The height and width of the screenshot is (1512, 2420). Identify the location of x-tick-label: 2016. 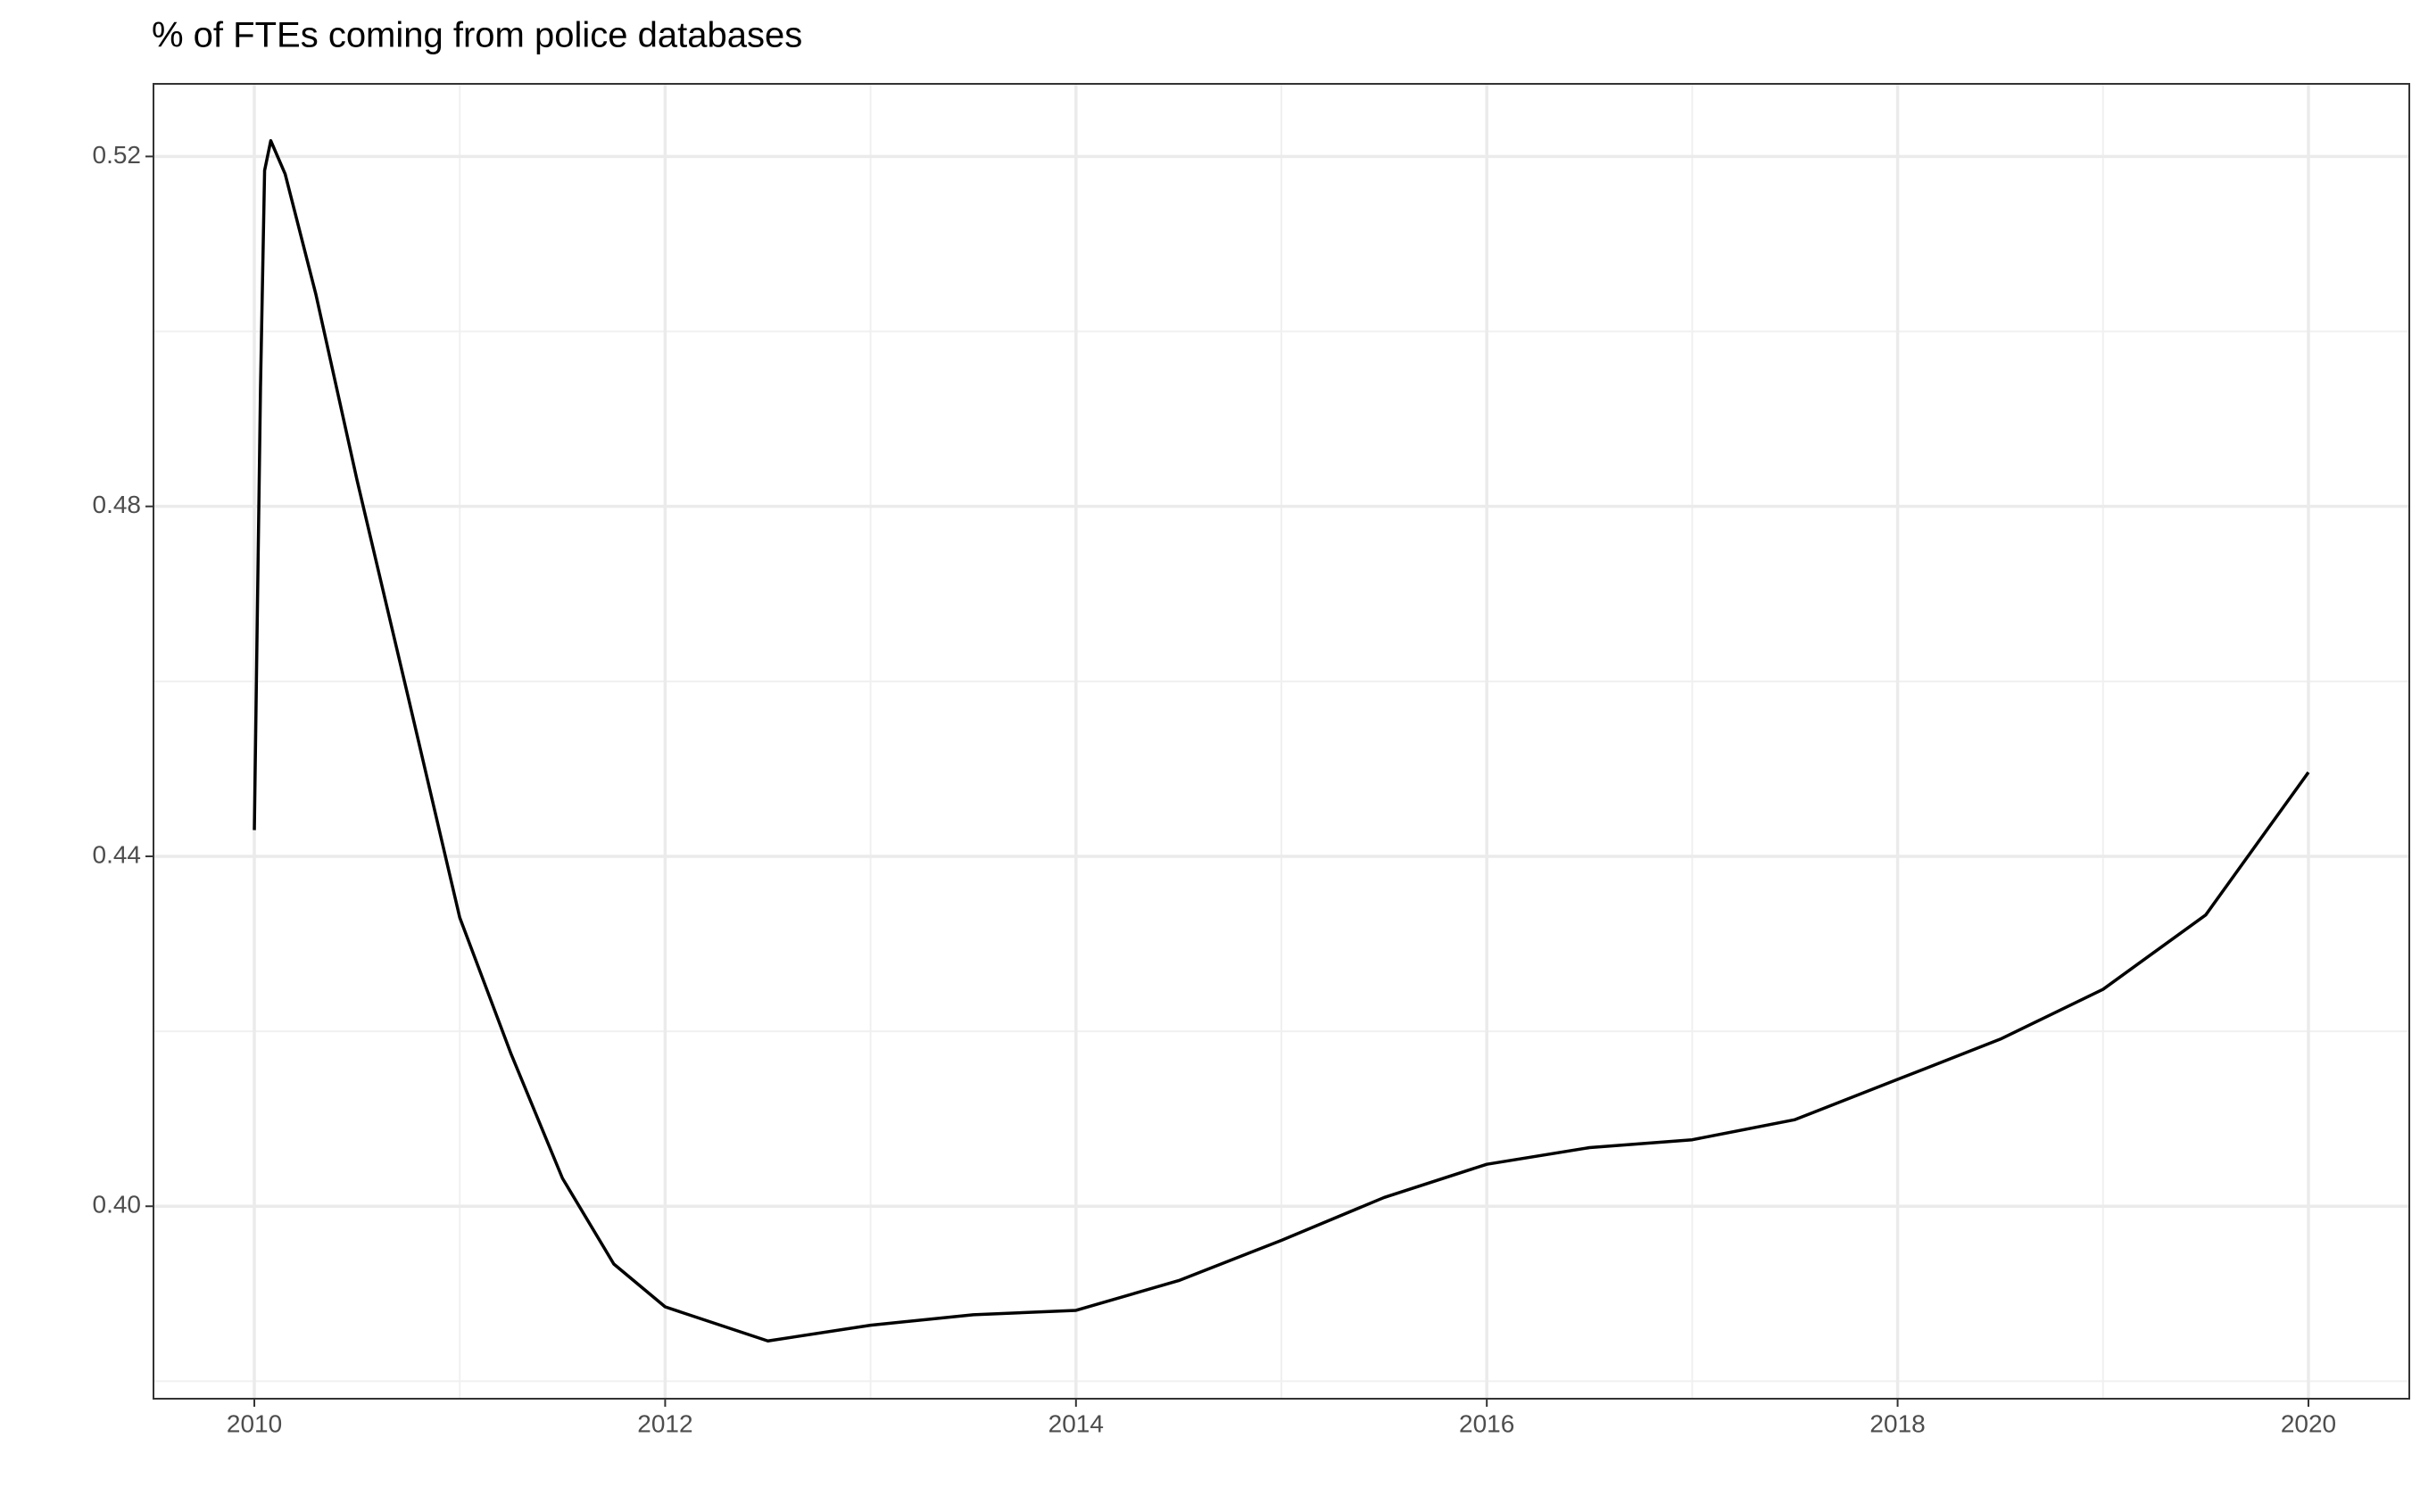
(1486, 1423).